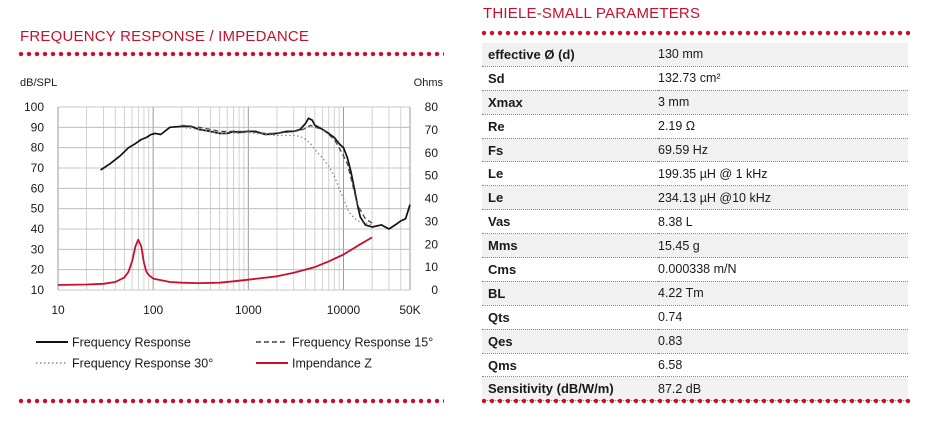 The height and width of the screenshot is (425, 927). Describe the element at coordinates (38, 168) in the screenshot. I see `y-tick-label: 70` at that location.